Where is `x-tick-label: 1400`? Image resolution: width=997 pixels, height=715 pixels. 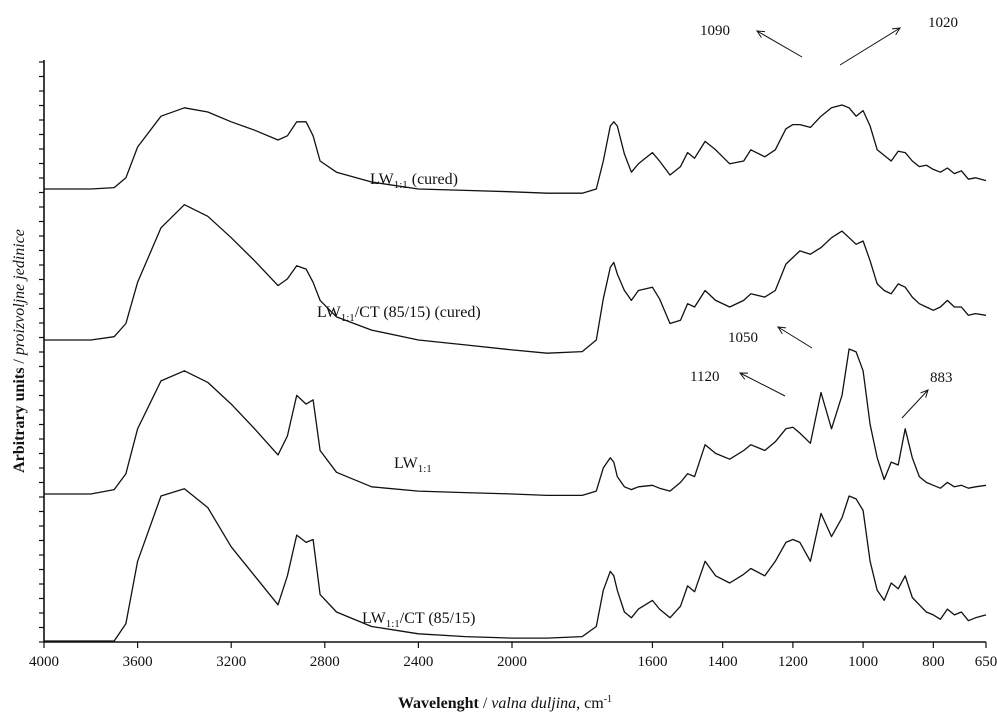
x-tick-label: 1400 is located at coordinates (723, 662).